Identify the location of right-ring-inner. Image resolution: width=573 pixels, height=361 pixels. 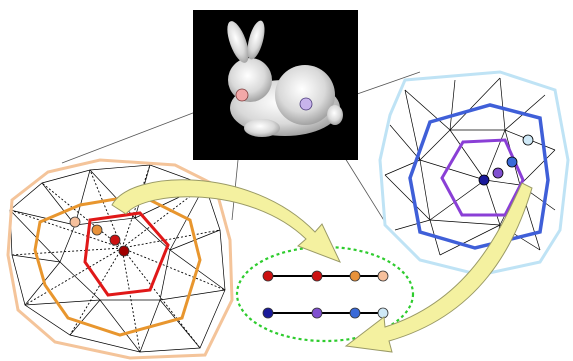
(482, 177).